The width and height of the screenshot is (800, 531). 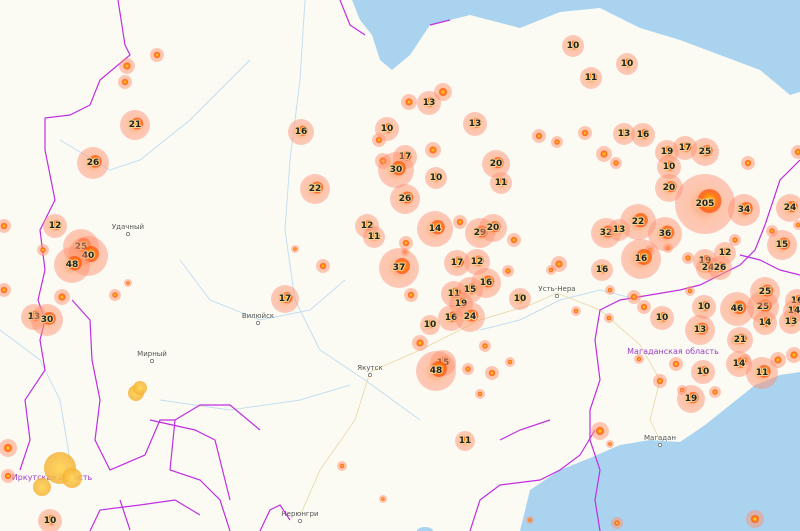 I want to click on fire-cluster-count: 20, so click(x=493, y=228).